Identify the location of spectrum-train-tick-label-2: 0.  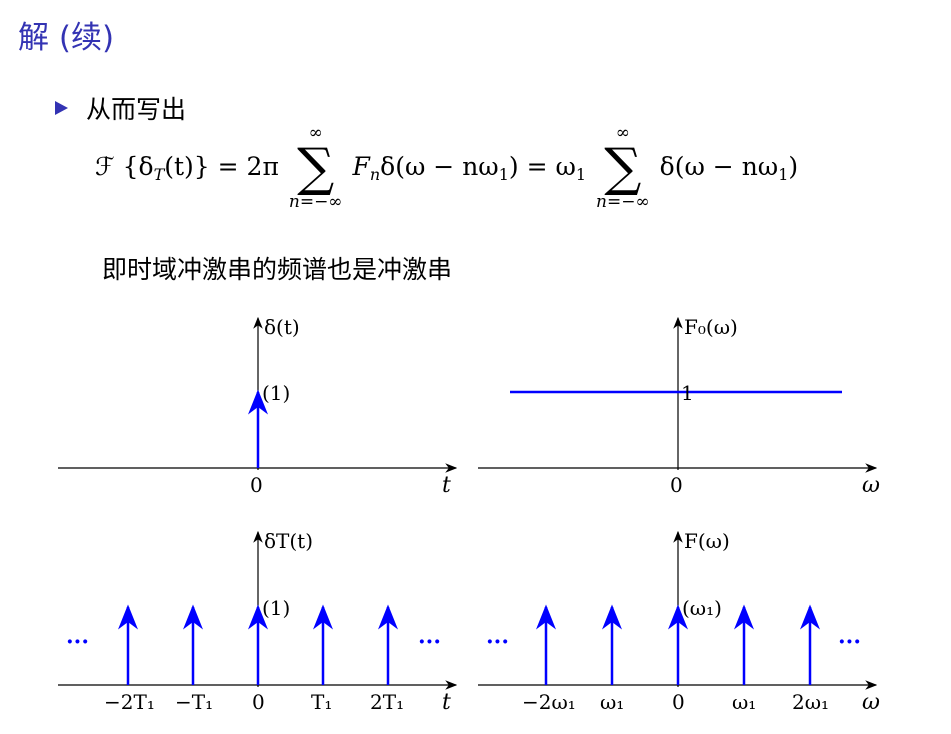
(678, 702).